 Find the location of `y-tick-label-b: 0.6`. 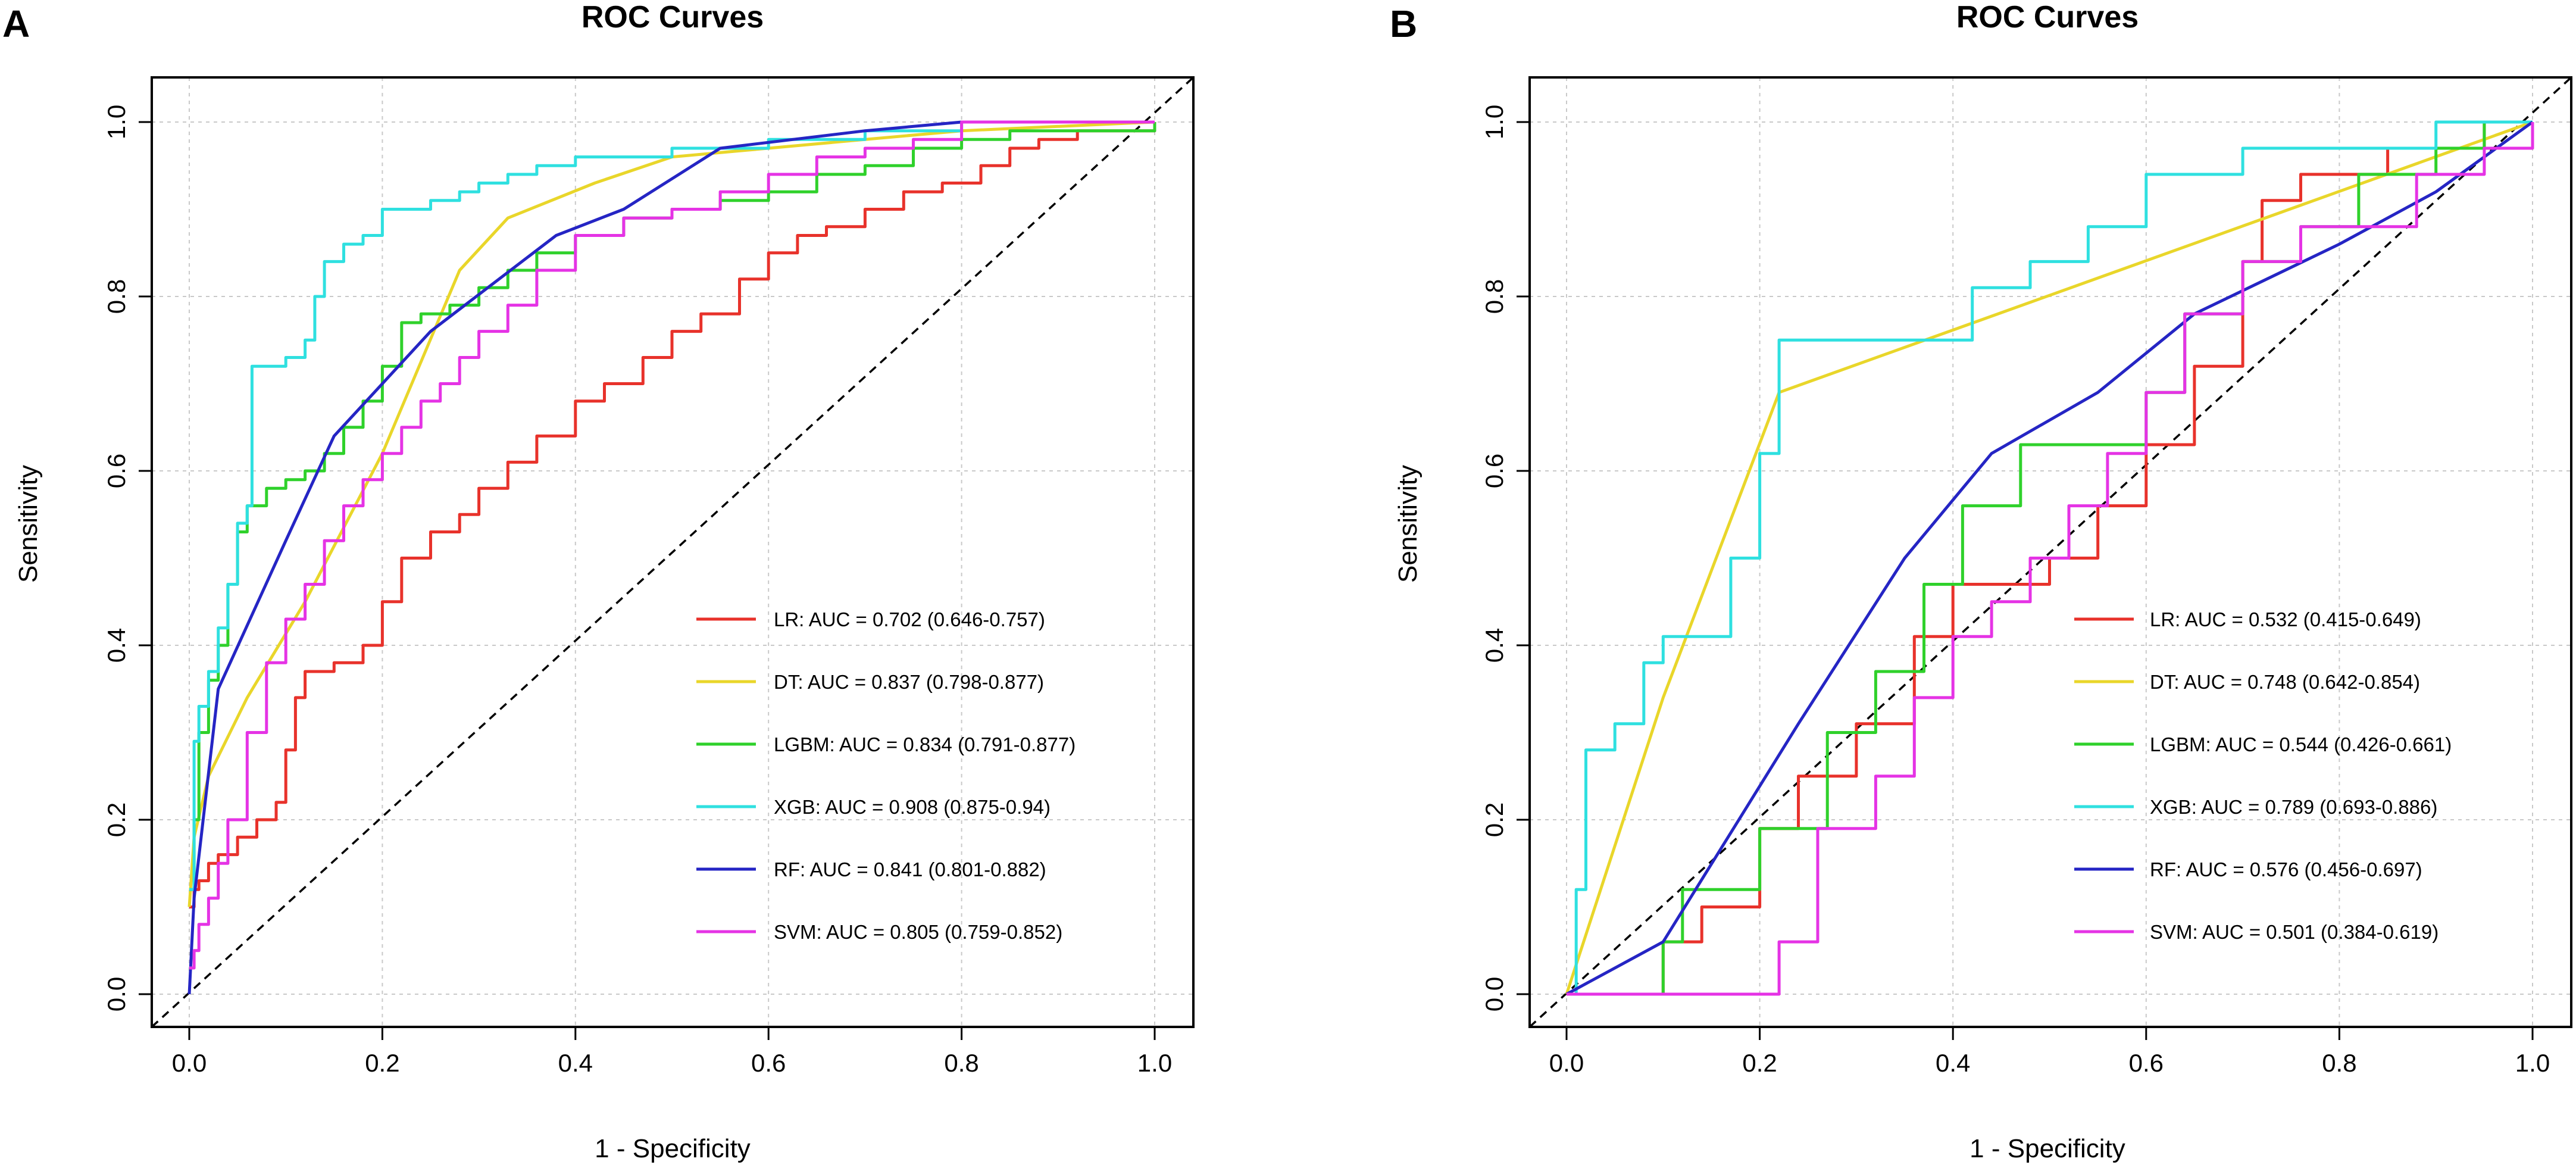

y-tick-label-b: 0.6 is located at coordinates (1494, 471).